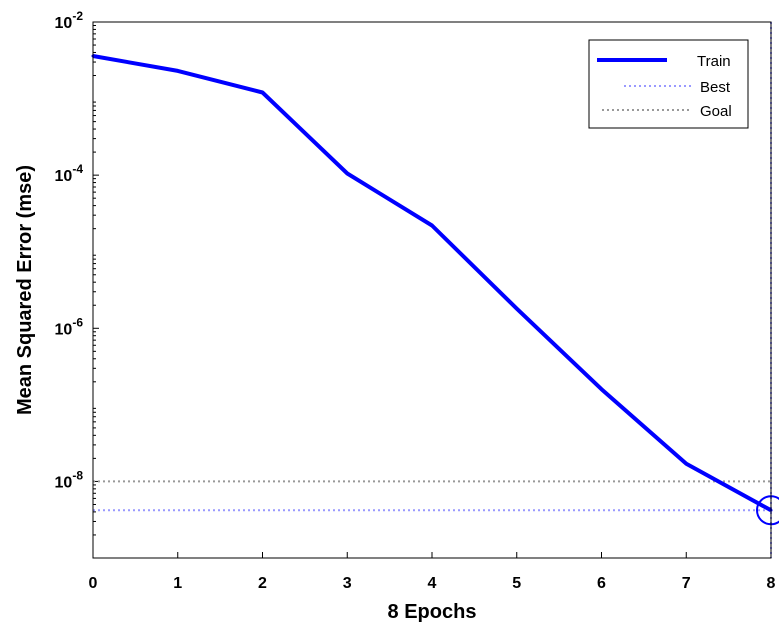 Image resolution: width=779 pixels, height=629 pixels. Describe the element at coordinates (516, 583) in the screenshot. I see `x-tick-label: 5` at that location.